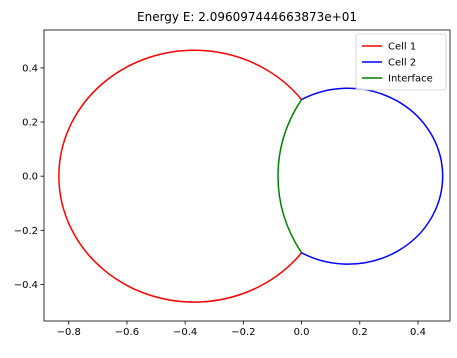 Image resolution: width=457 pixels, height=358 pixels. I want to click on x-tick-label: 0.4, so click(418, 332).